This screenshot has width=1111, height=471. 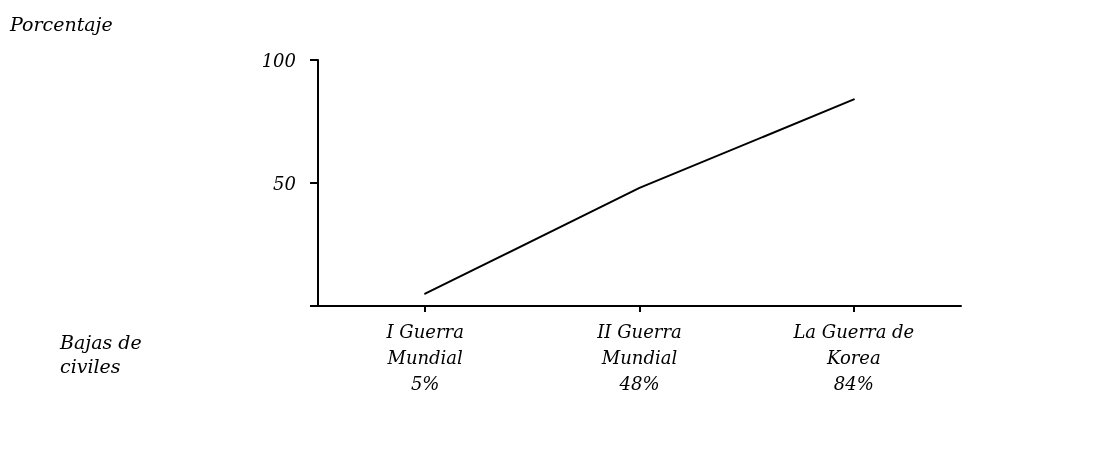 I want to click on x-tick-label: I Guerra Mundial 5%, so click(x=424, y=357).